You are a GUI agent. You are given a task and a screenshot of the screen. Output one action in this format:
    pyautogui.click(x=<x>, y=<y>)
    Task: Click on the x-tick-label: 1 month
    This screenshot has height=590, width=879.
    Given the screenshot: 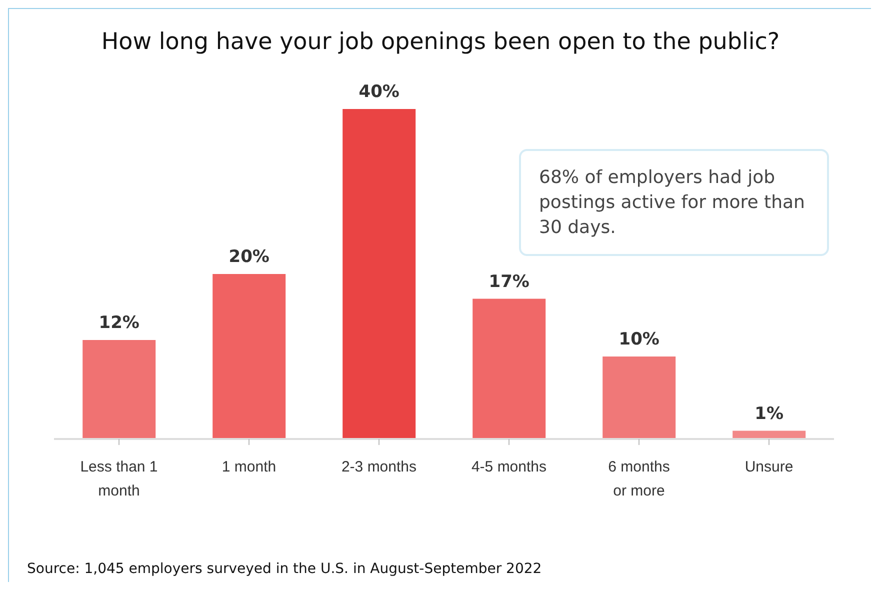 What is the action you would take?
    pyautogui.click(x=249, y=467)
    